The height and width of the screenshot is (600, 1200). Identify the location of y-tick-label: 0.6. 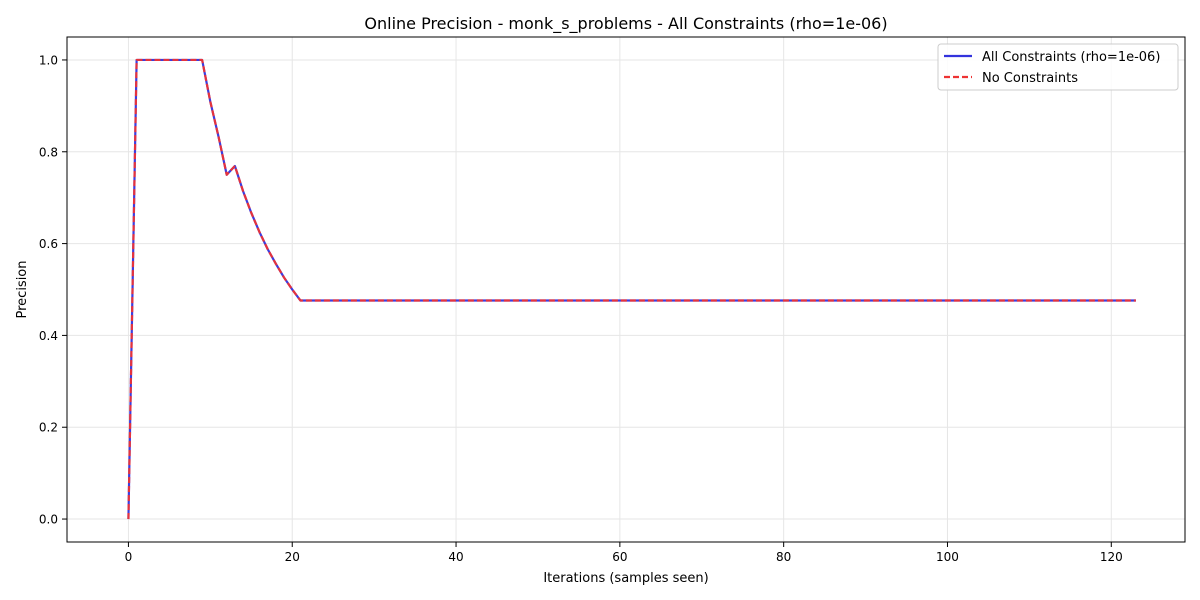
(48, 244).